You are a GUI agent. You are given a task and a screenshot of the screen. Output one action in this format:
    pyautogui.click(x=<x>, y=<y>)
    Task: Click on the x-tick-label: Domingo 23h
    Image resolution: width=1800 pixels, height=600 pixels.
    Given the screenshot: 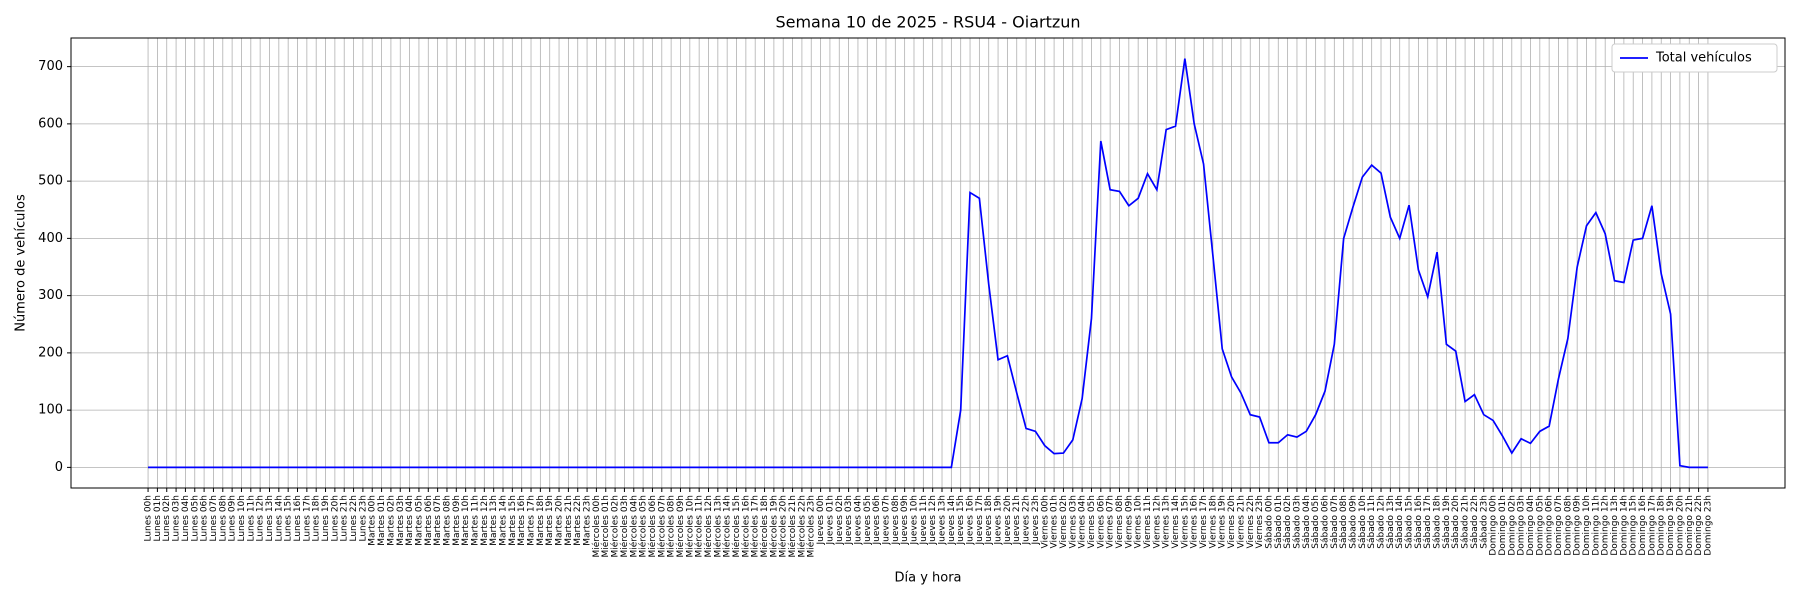 What is the action you would take?
    pyautogui.click(x=1708, y=525)
    